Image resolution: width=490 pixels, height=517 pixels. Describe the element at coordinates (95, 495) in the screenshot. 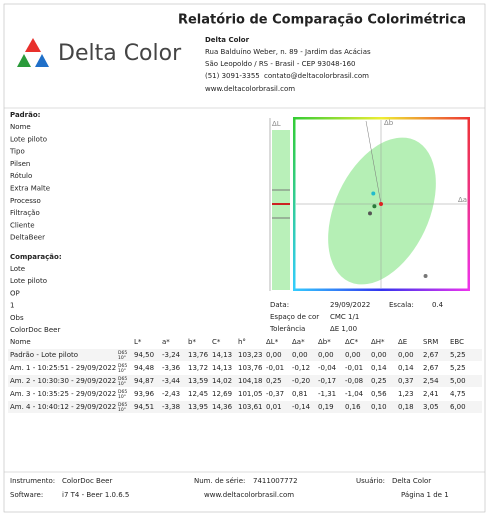

I see `footer-value: i7 T4 - Beer 1.0.6.5` at that location.